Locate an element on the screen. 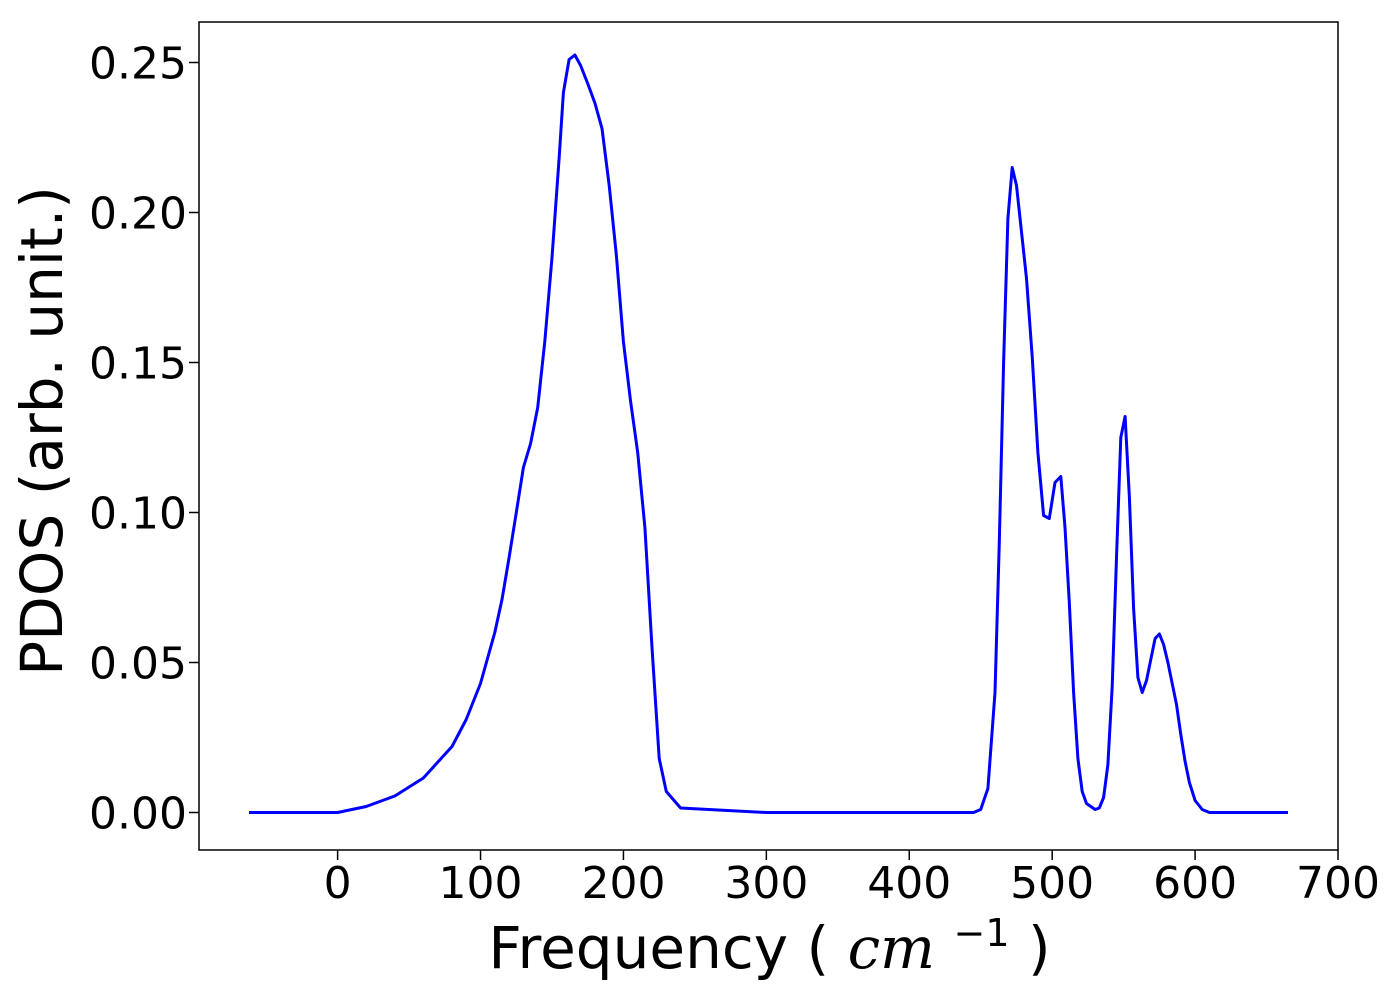 Image resolution: width=1400 pixels, height=1000 pixels. x-axis: 0 100 200 300 400 500 600 700 is located at coordinates (852, 879).